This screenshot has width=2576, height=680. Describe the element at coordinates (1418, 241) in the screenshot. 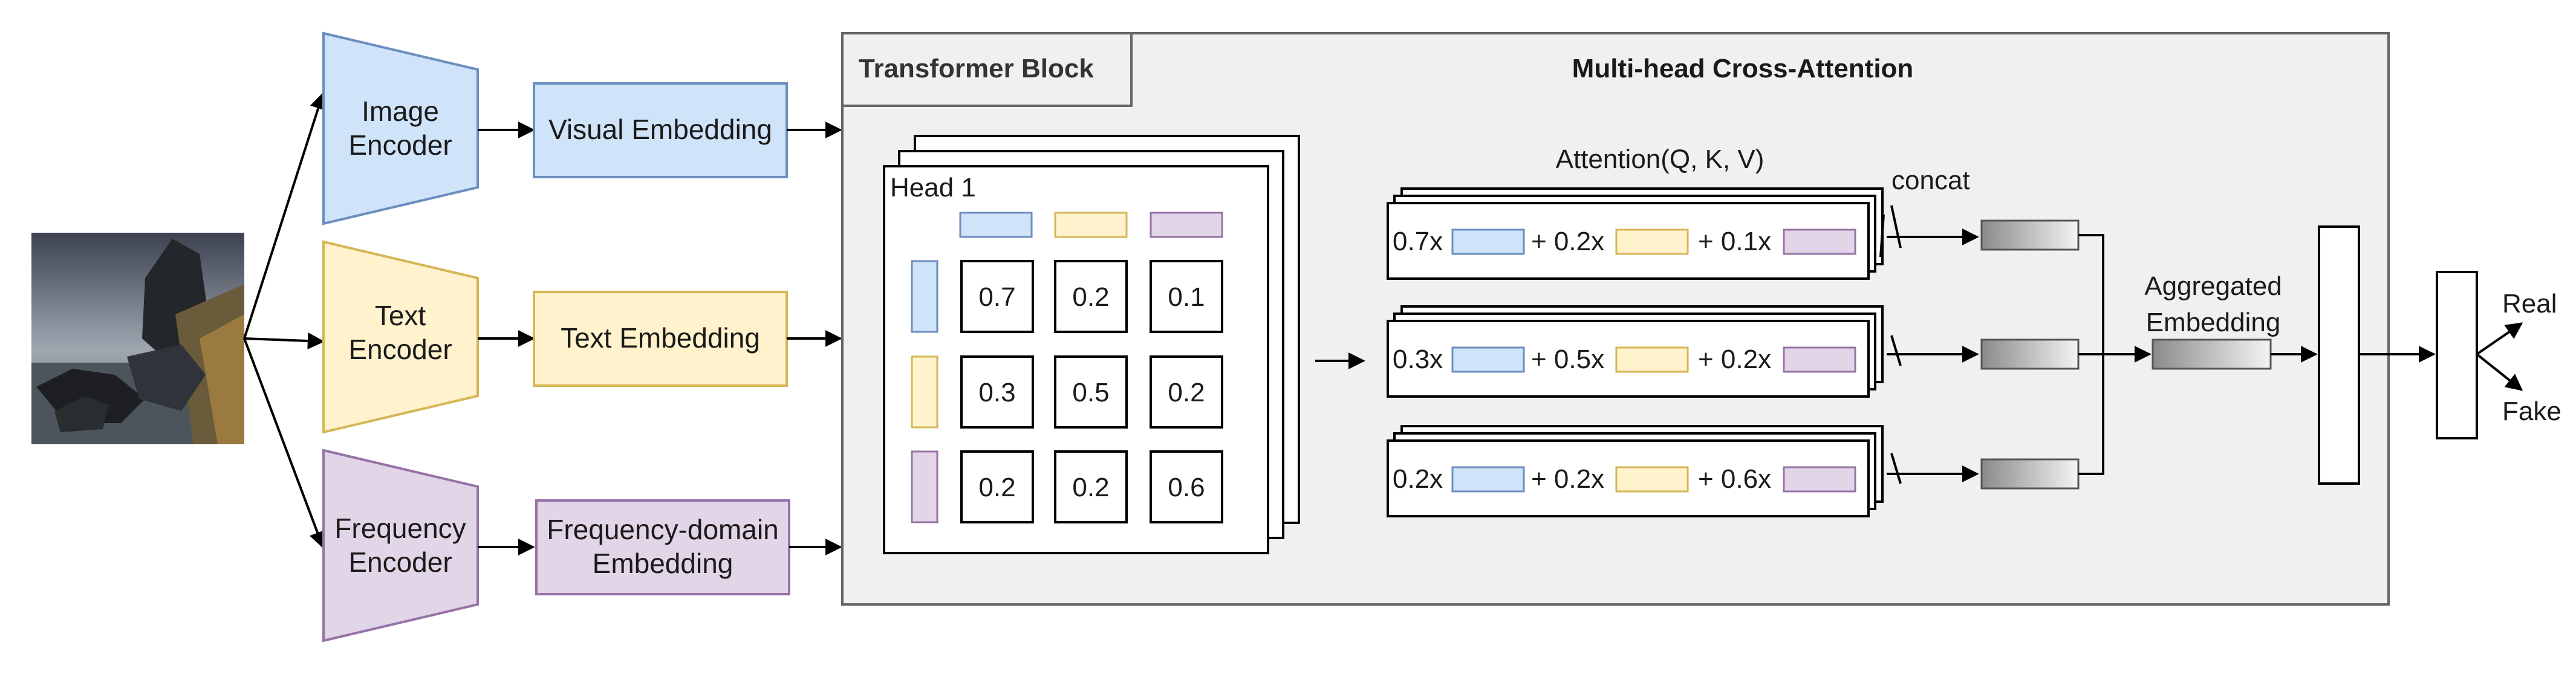

I see `svg-text: 0.7x` at that location.